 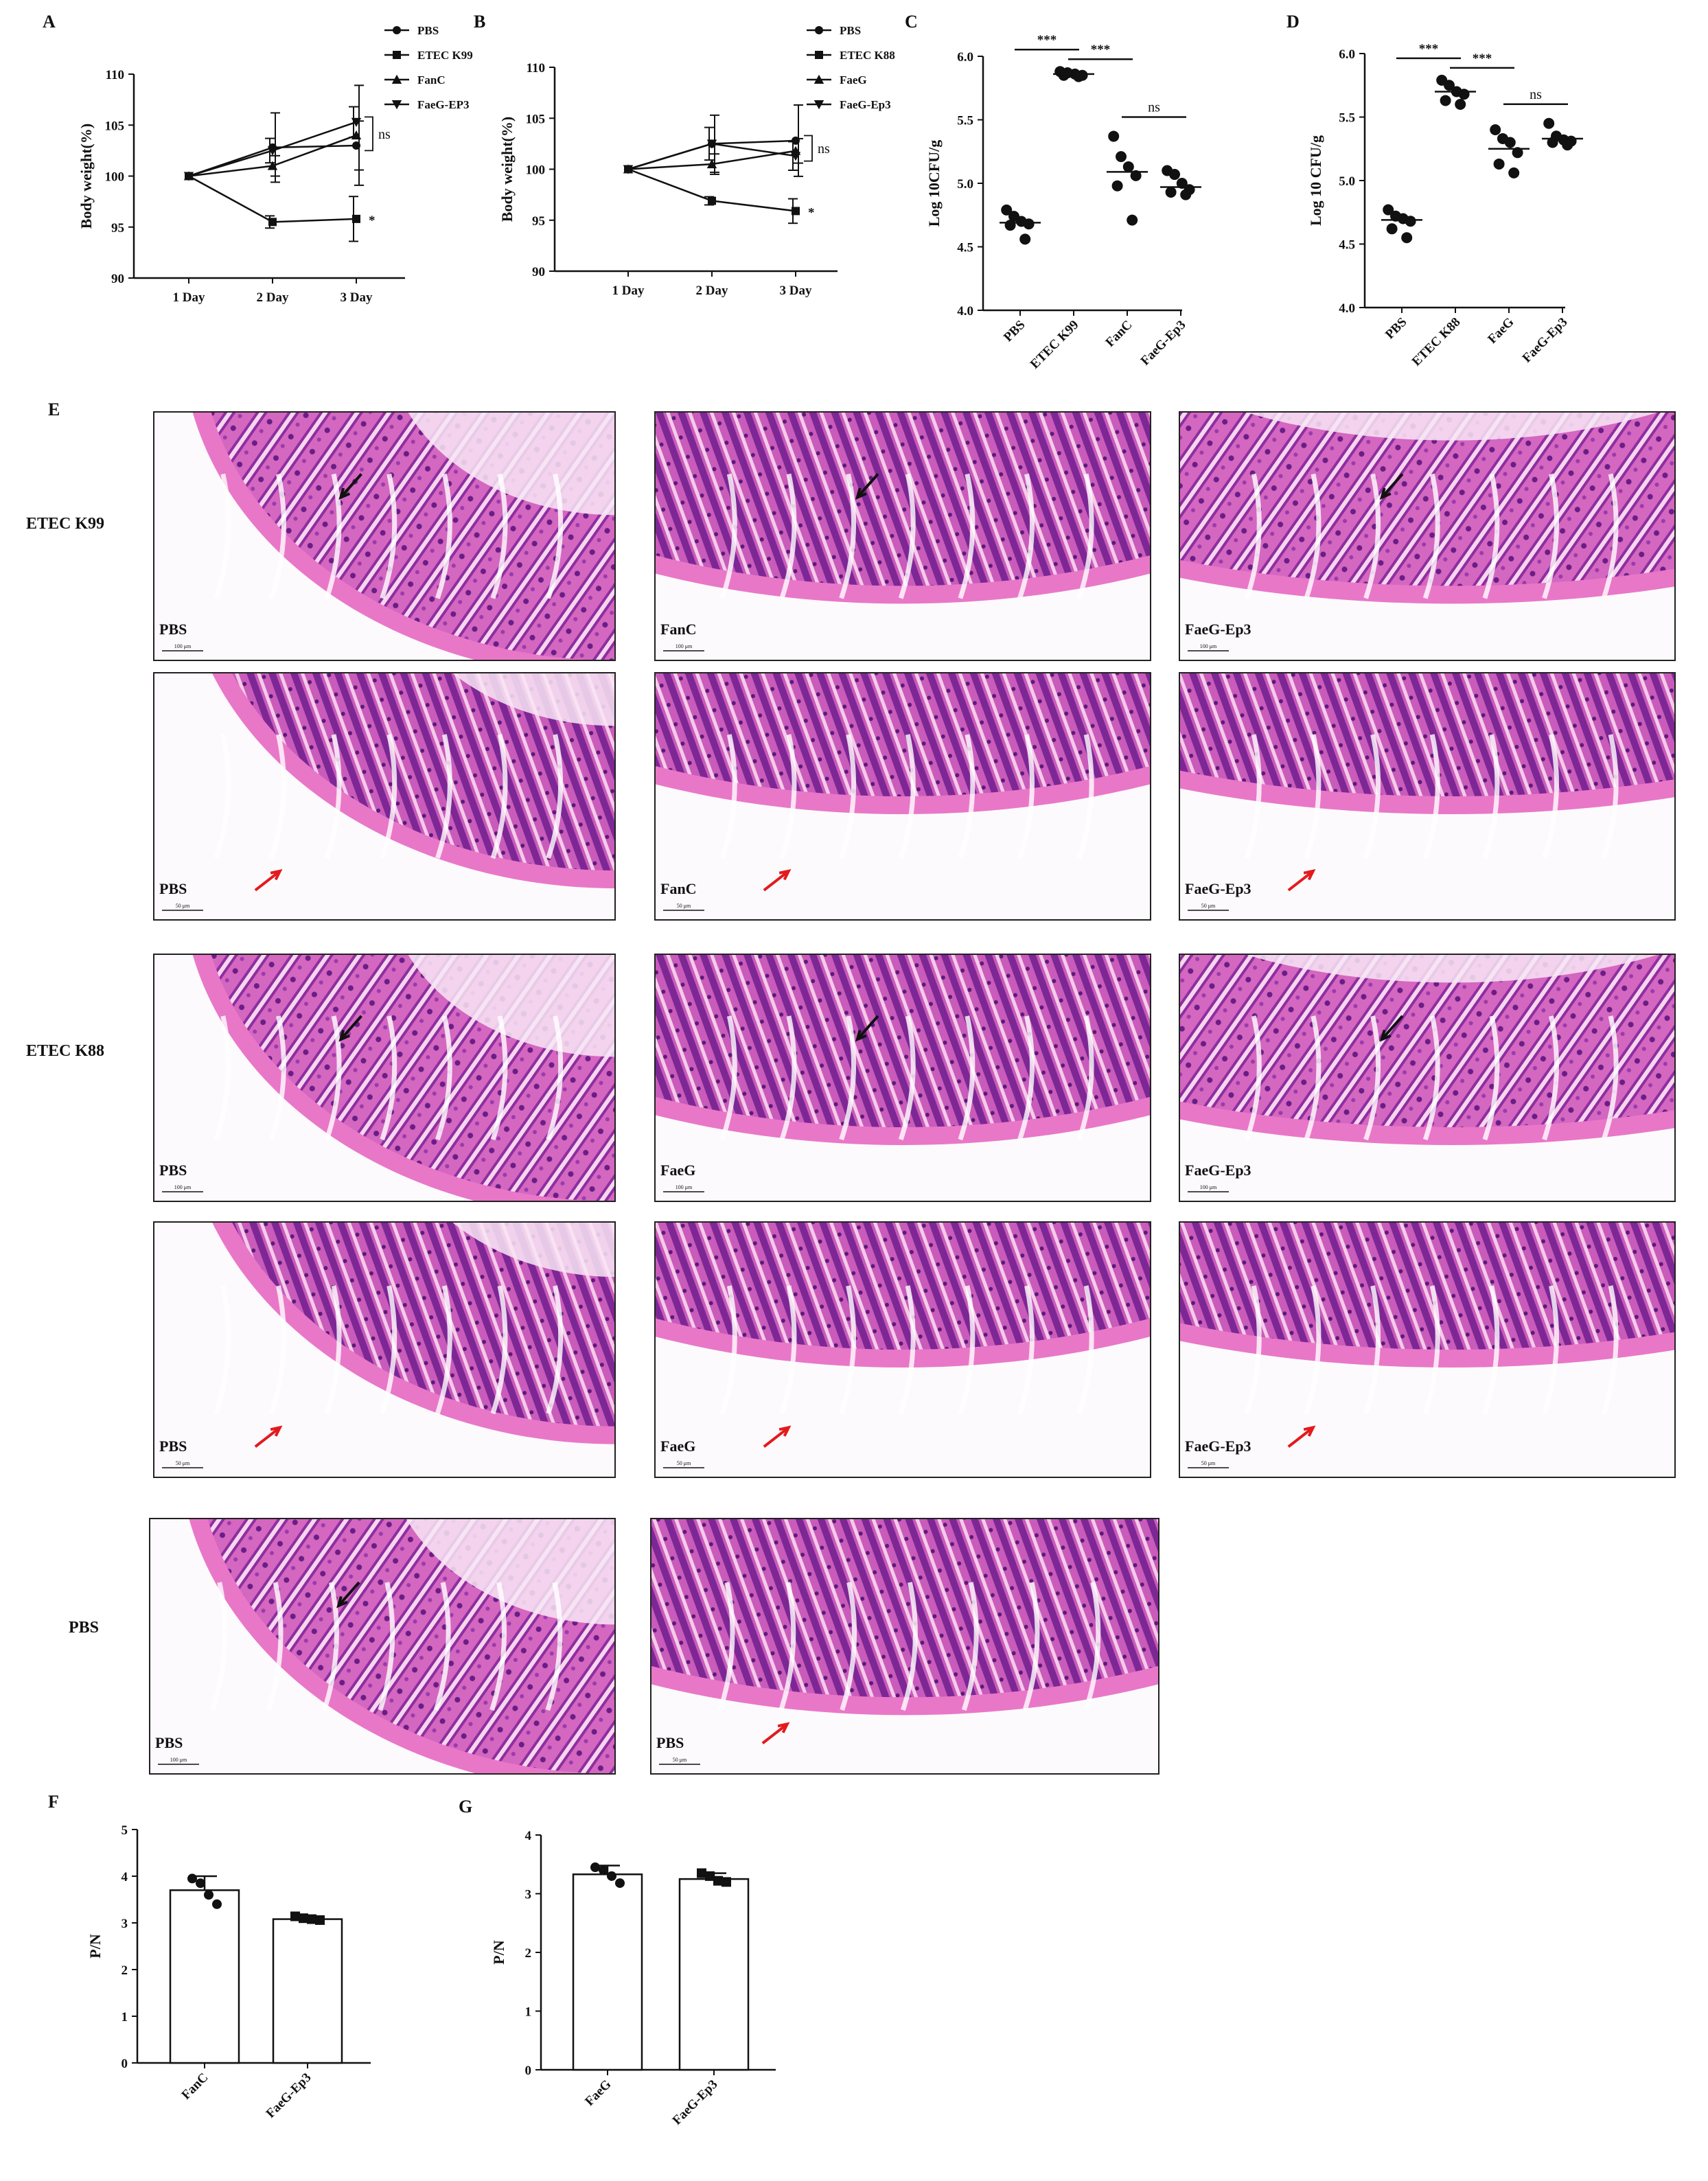 What do you see at coordinates (125, 1830) in the screenshot?
I see `y-tick-label: 5` at bounding box center [125, 1830].